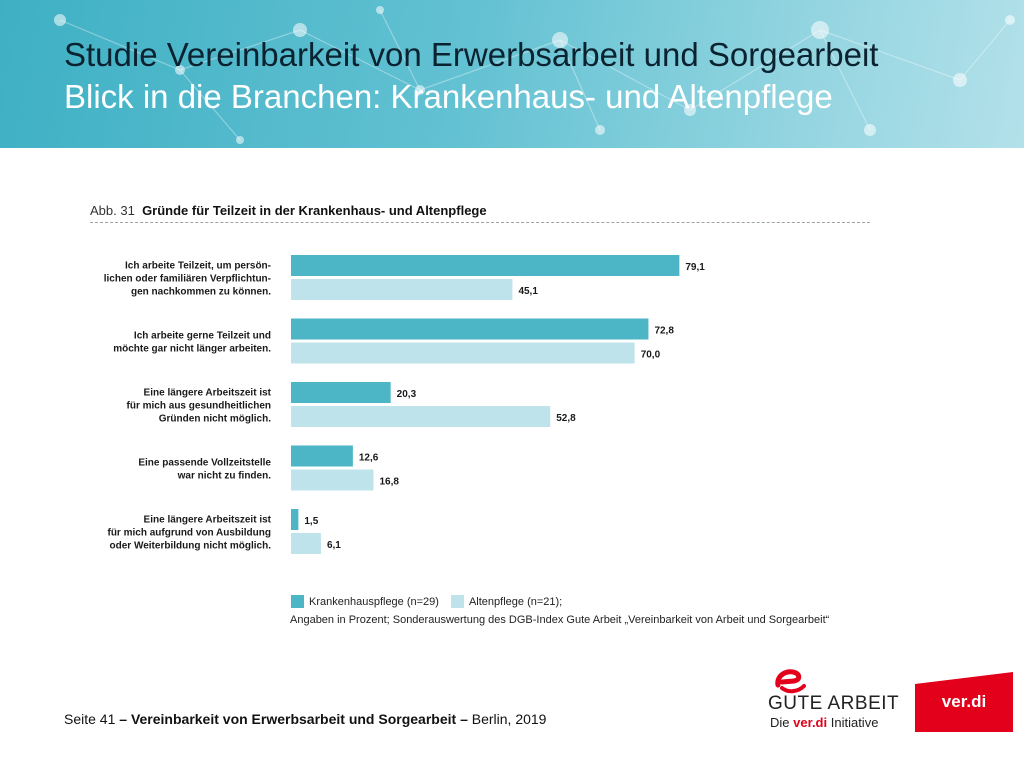  Describe the element at coordinates (224, 476) in the screenshot. I see `category-label: war nicht zu finden.` at that location.